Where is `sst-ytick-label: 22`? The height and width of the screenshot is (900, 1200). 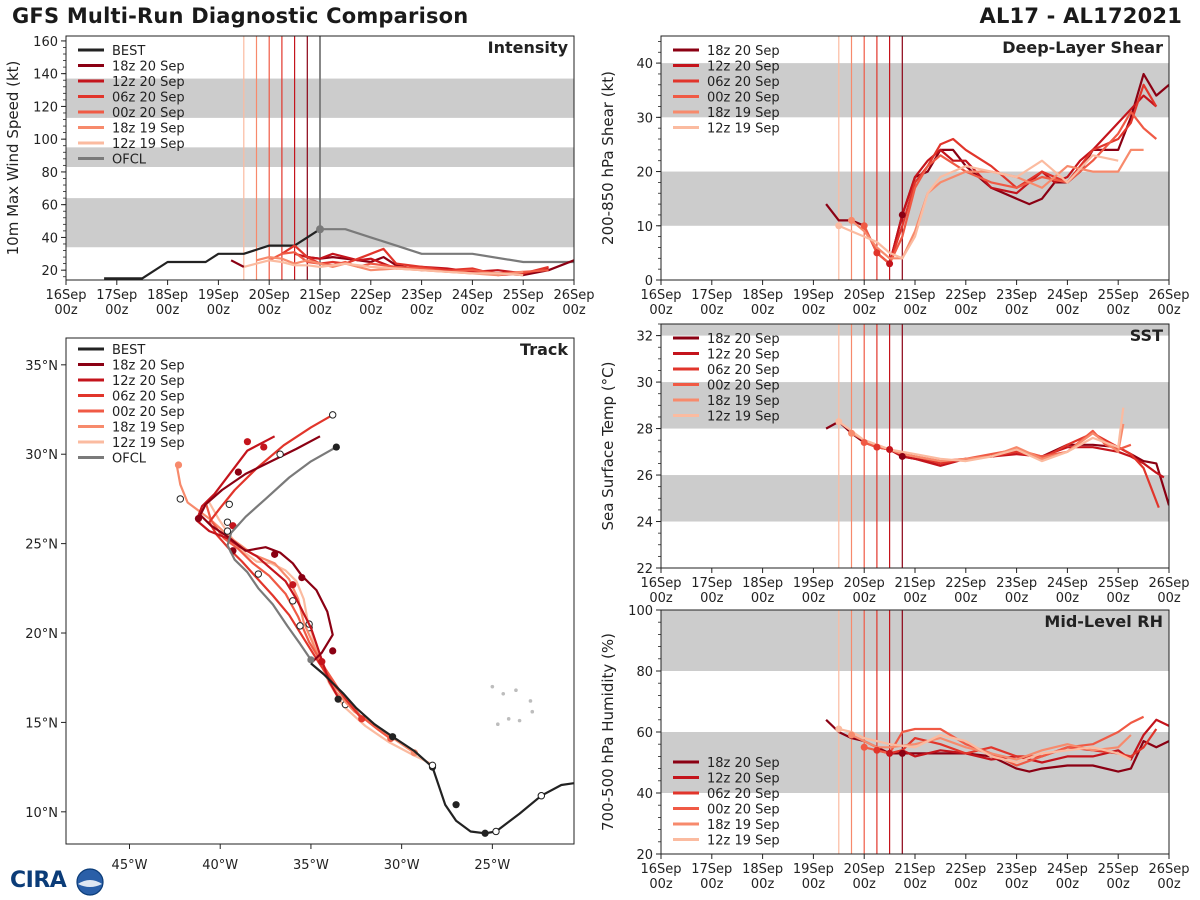
sst-ytick-label: 22 is located at coordinates (644, 569).